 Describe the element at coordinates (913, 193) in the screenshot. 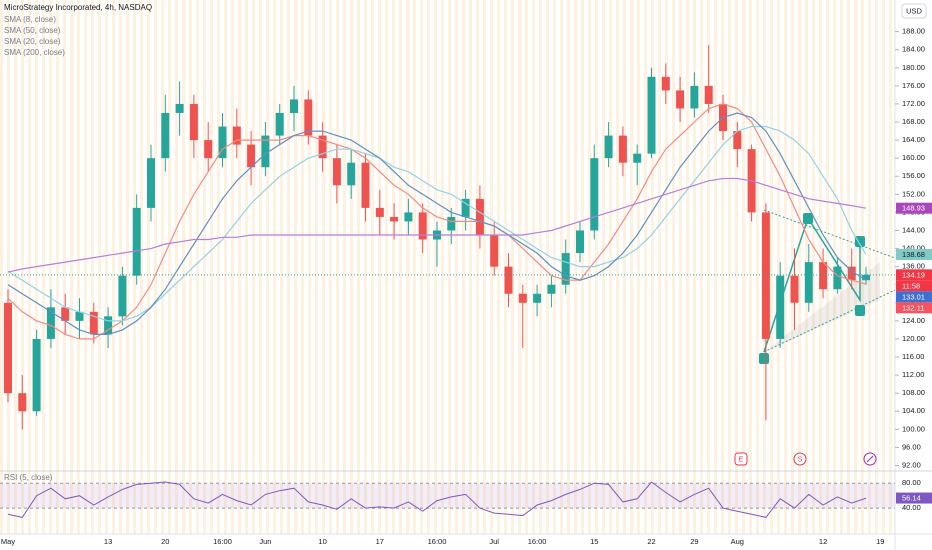

I see `y-tick-label: 152.00` at that location.